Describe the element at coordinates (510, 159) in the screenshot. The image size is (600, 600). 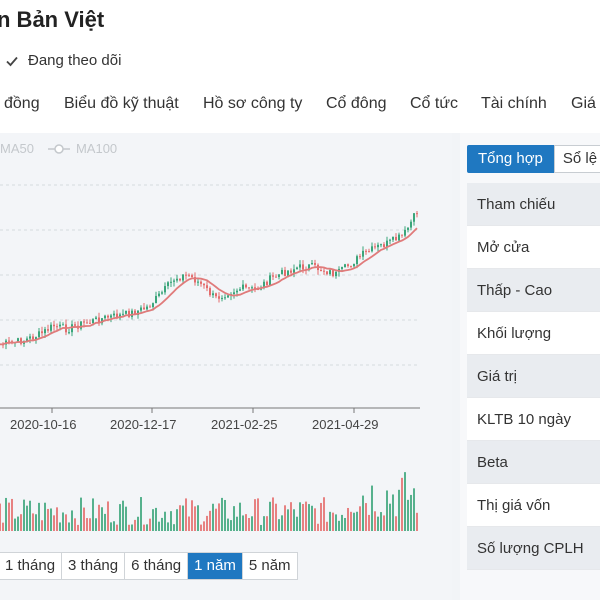
I see `tab-summary: Tổng hợp` at that location.